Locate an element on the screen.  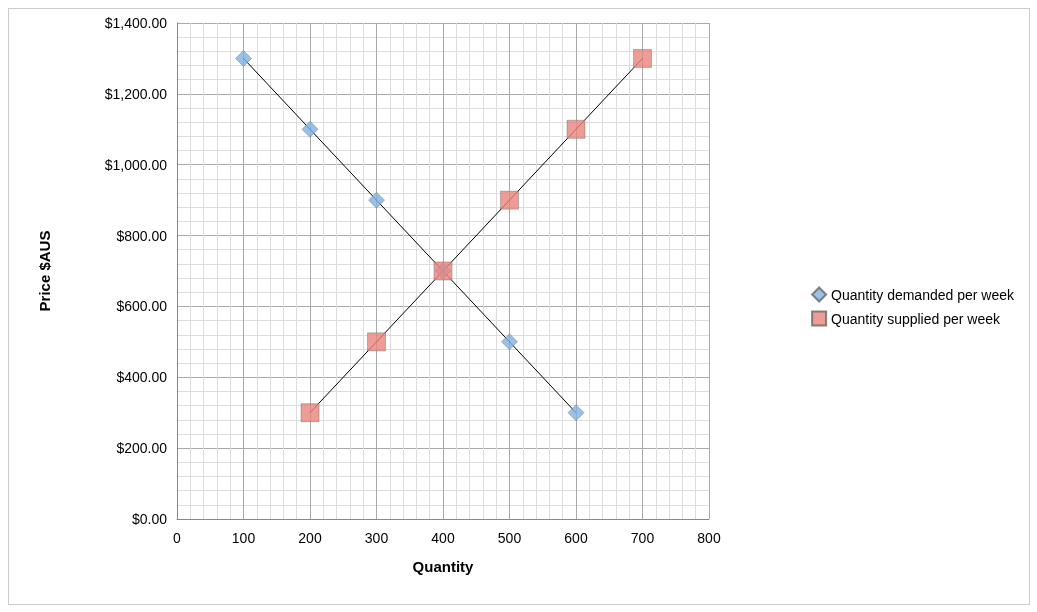
y-tick-label: $800.00 is located at coordinates (142, 235).